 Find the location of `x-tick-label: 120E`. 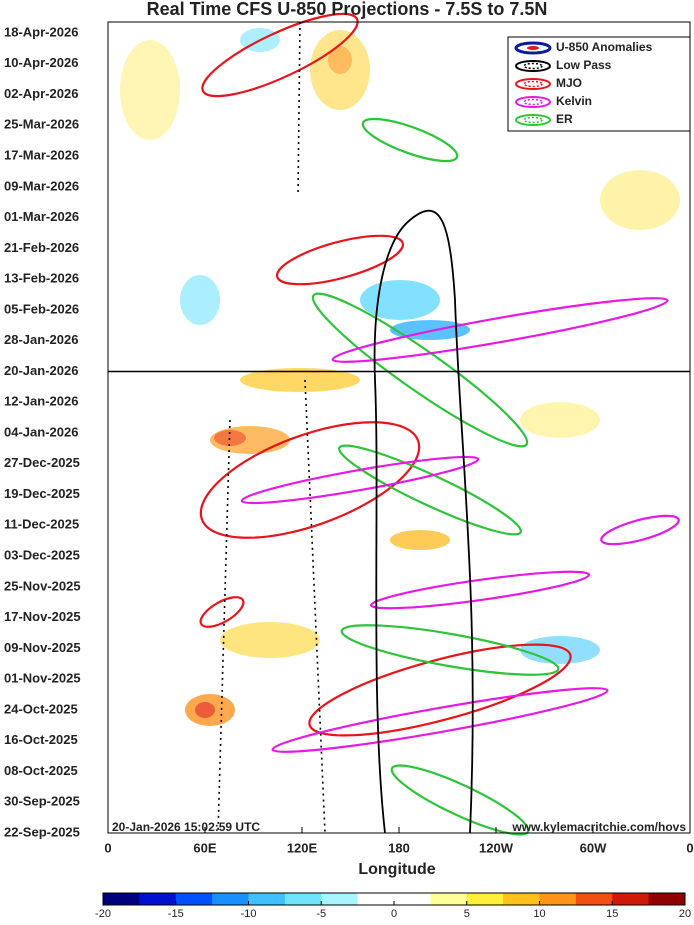

x-tick-label: 120E is located at coordinates (302, 847).